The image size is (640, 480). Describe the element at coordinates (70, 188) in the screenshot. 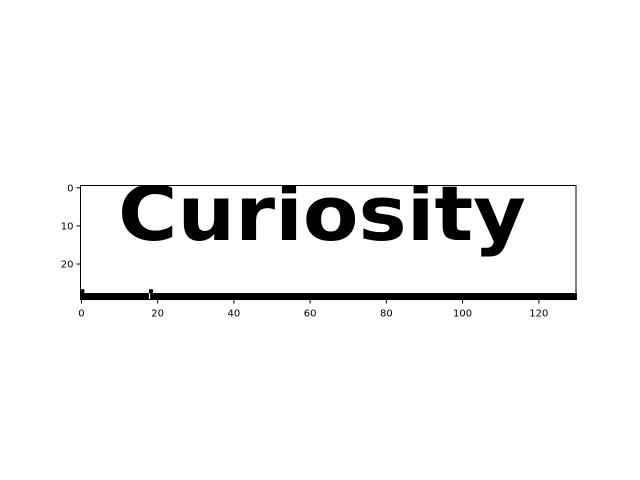

I see `y-tick-label: 0` at that location.